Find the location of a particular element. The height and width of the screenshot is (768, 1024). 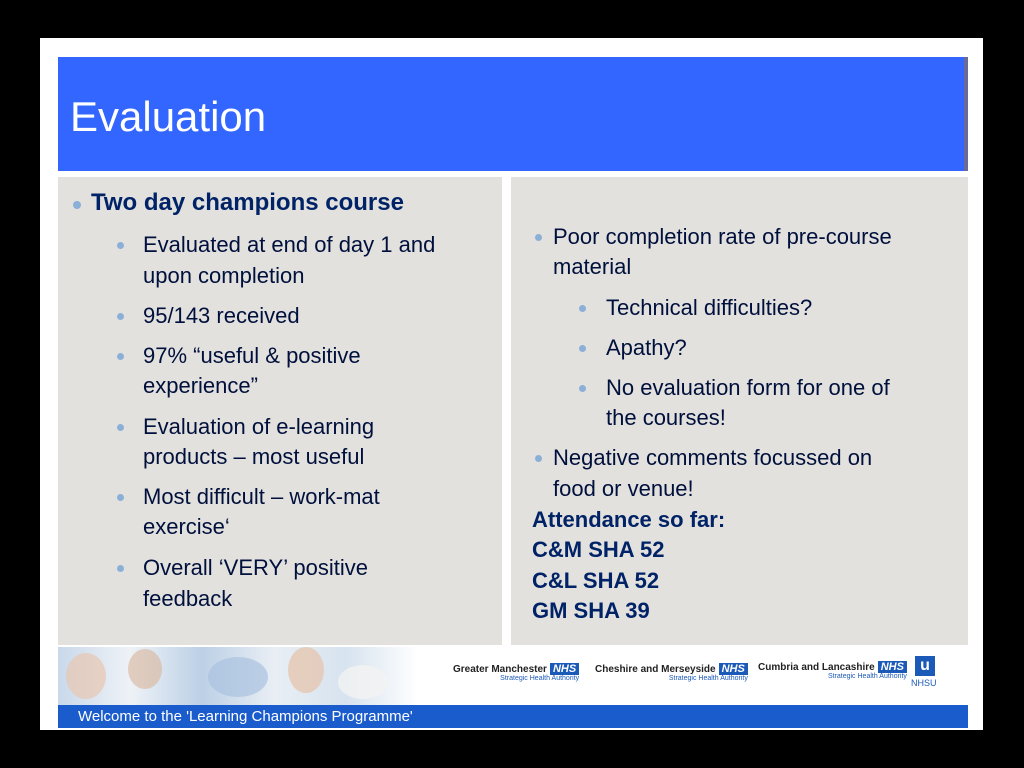

attendance-heading: Attendance so far: is located at coordinates (629, 519).